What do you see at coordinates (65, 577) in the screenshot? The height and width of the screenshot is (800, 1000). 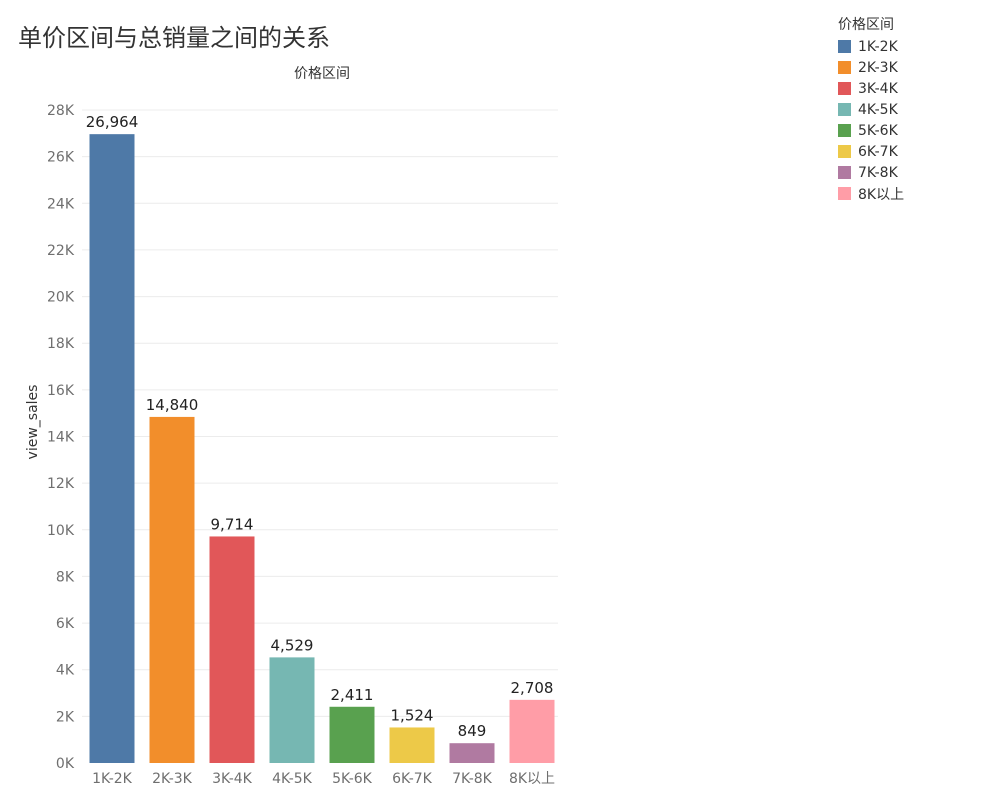 I see `y-tick-label: 8K` at bounding box center [65, 577].